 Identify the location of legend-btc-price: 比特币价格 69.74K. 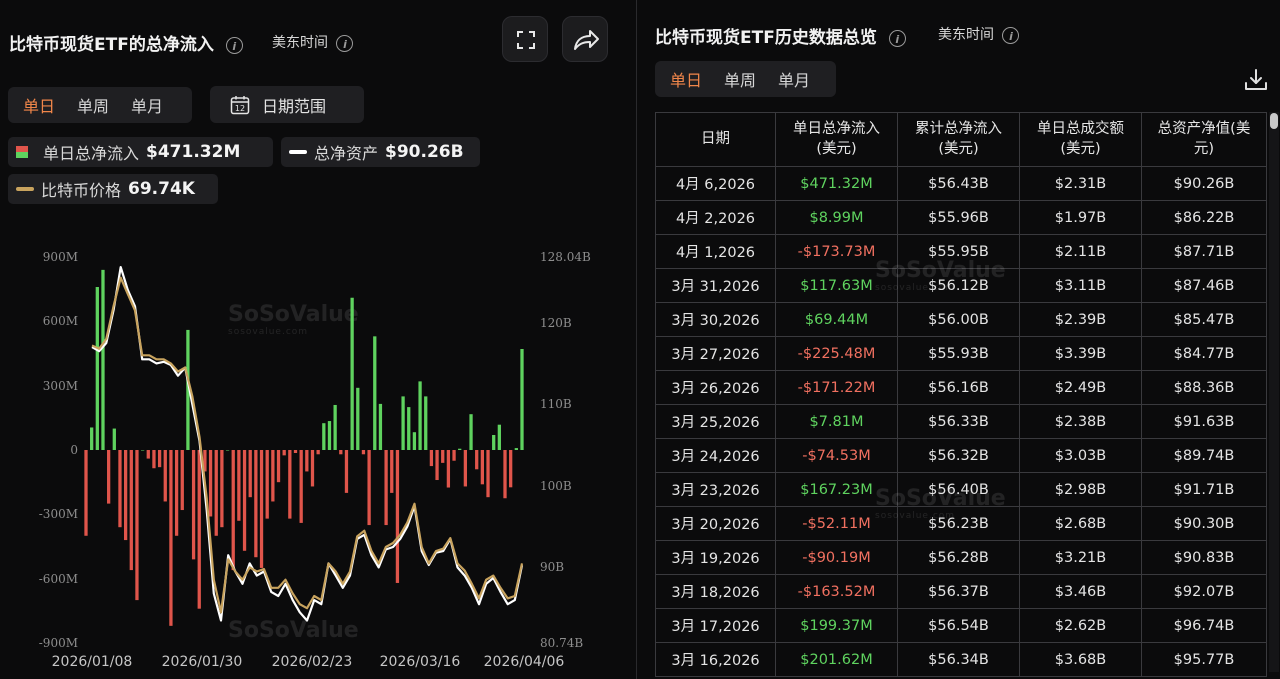
(113, 189).